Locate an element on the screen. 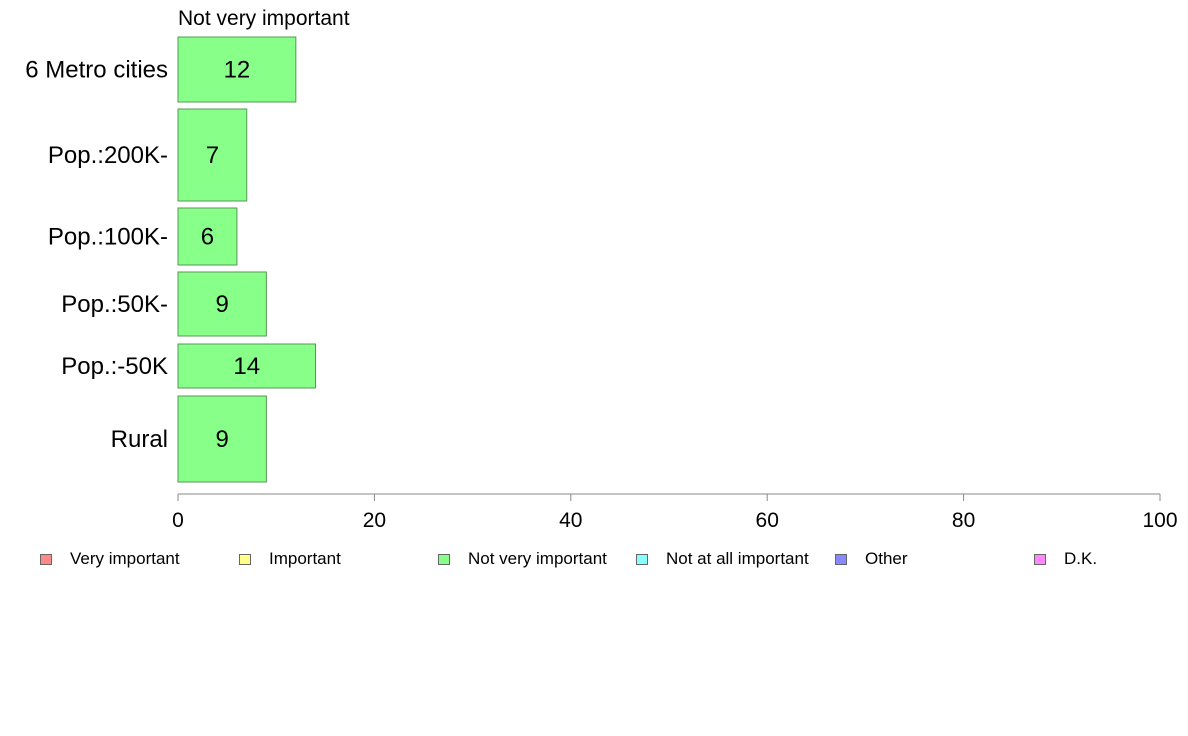  bar-value-label: 7 is located at coordinates (212, 155).